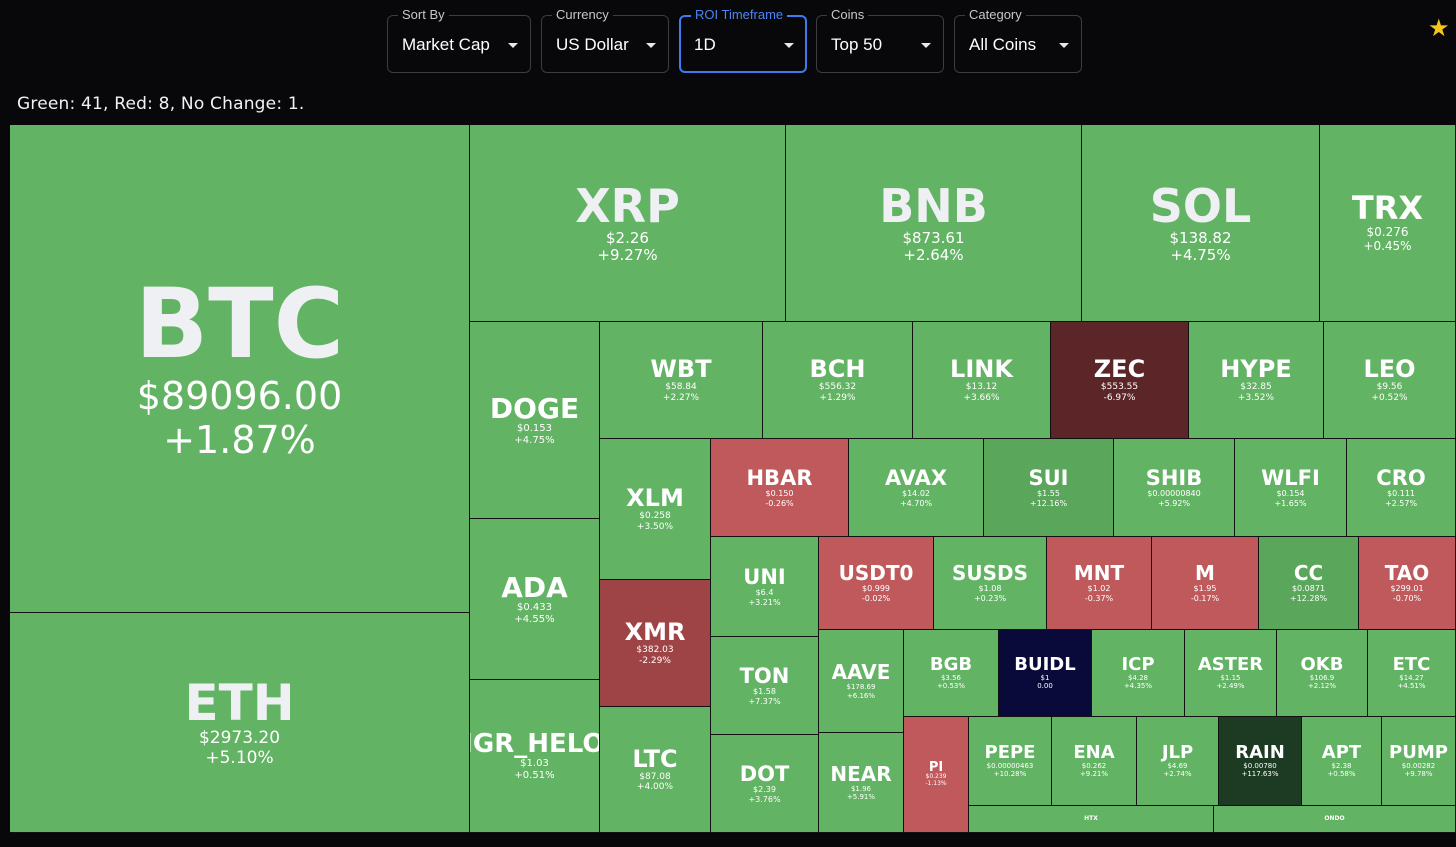 Image resolution: width=1456 pixels, height=847 pixels. Describe the element at coordinates (1048, 494) in the screenshot. I see `coin-price: $1.55` at that location.